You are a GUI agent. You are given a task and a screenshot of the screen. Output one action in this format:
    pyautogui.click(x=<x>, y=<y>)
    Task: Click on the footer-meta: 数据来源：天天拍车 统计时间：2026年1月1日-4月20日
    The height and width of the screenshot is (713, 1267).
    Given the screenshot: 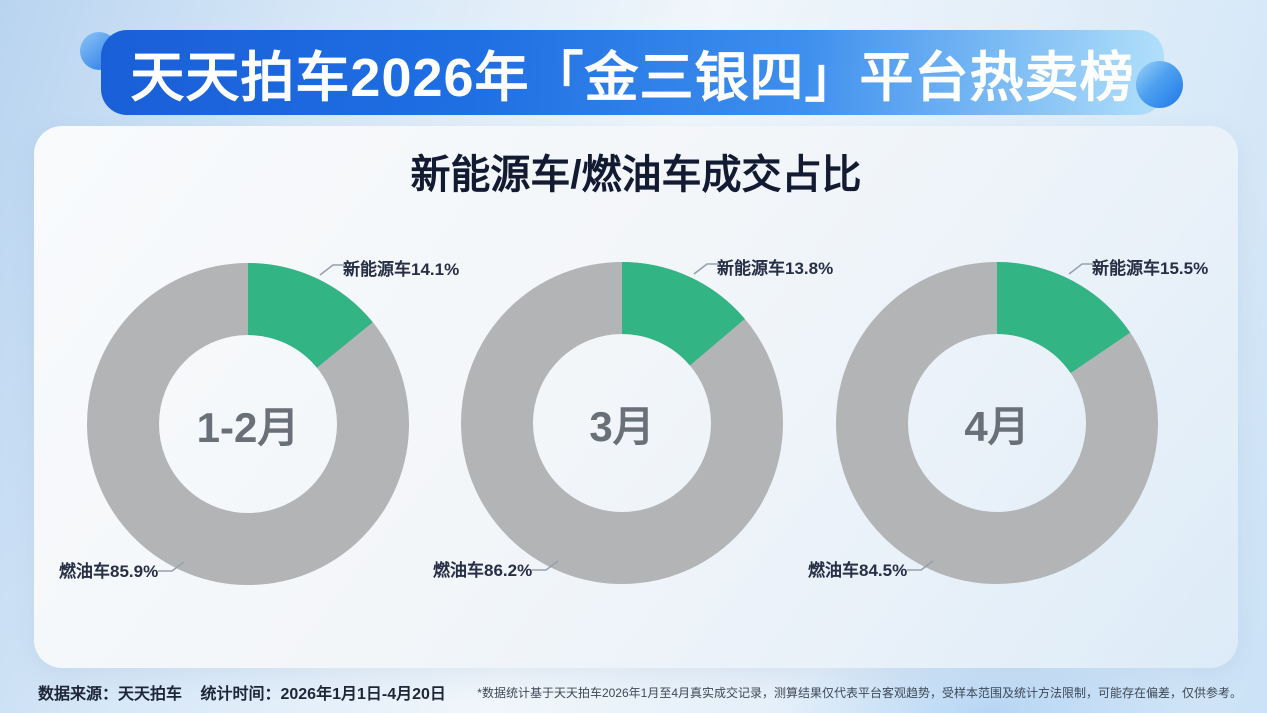 What is the action you would take?
    pyautogui.click(x=242, y=692)
    